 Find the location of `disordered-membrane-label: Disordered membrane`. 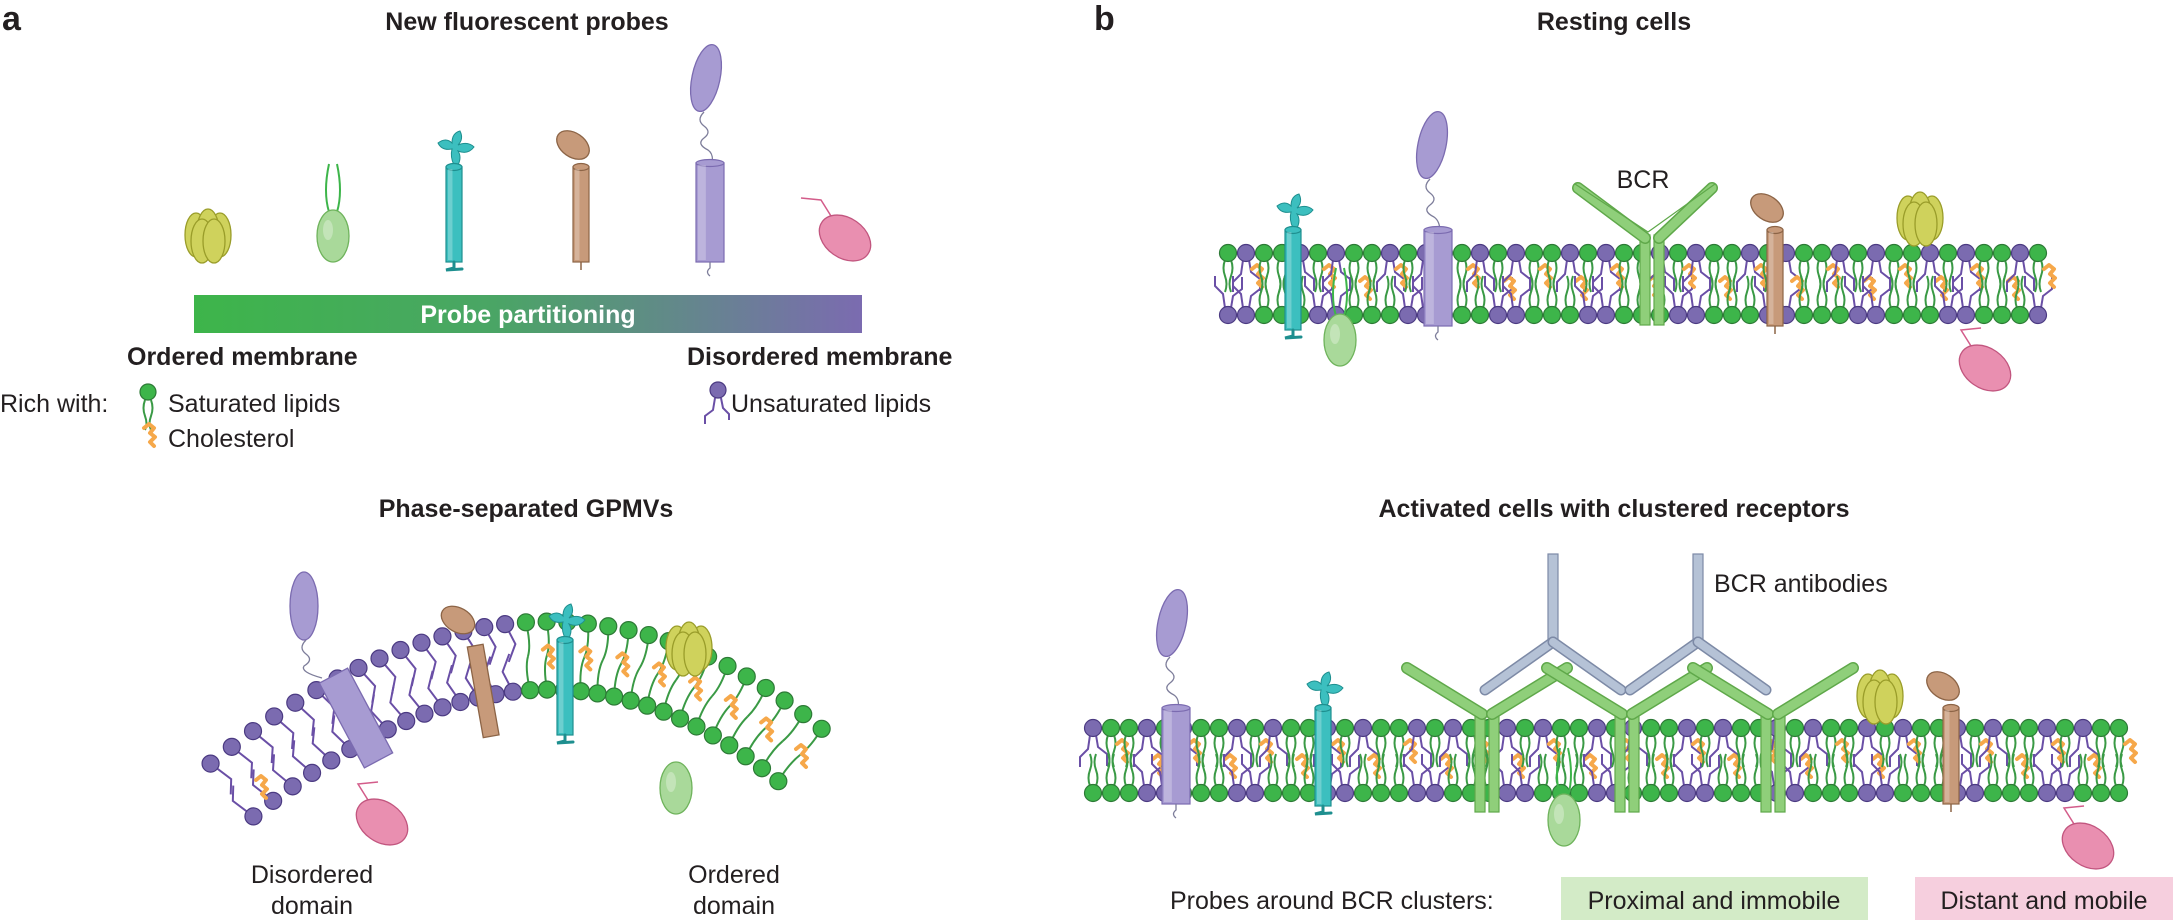

disordered-membrane-label: Disordered membrane is located at coordinates (819, 357).